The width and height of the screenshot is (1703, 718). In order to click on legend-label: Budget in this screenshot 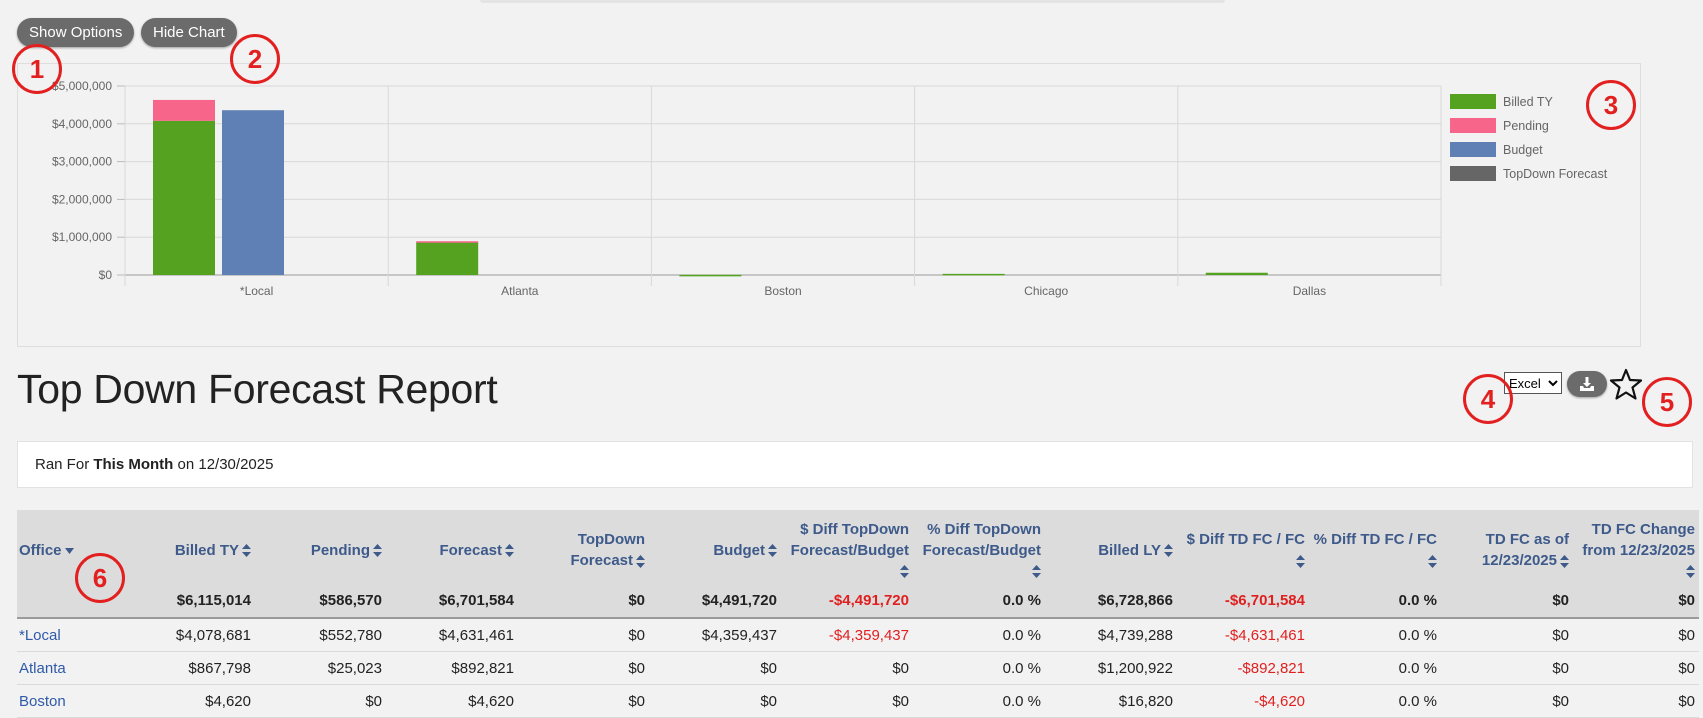, I will do `click(1523, 150)`.